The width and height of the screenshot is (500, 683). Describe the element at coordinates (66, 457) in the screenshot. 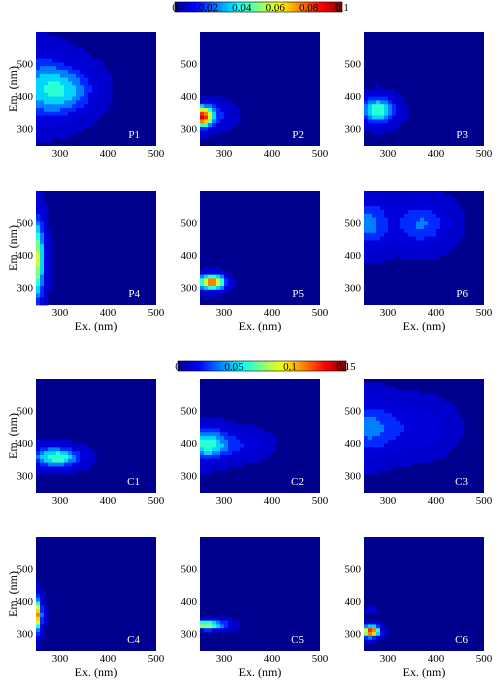

I see `fluorescence-field` at that location.